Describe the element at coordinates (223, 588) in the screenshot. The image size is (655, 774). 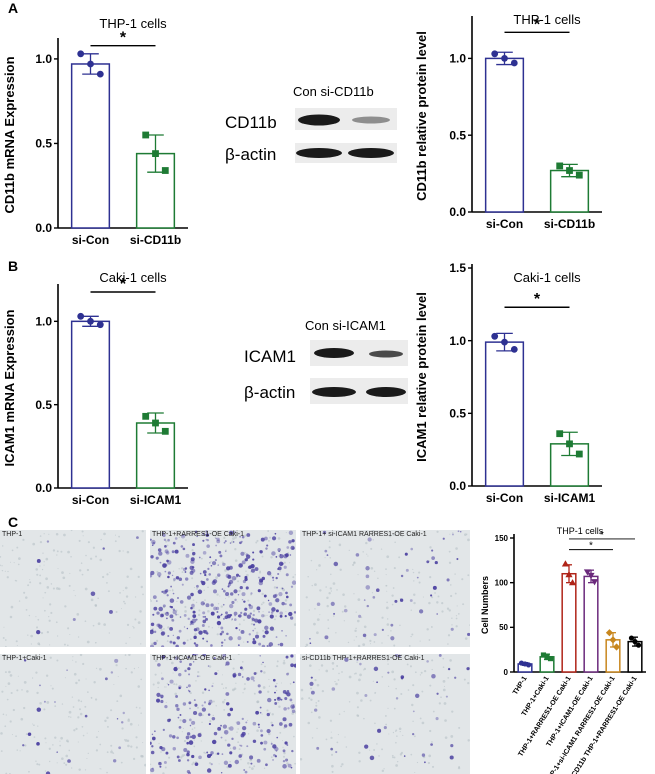
I see `micrograph-field` at that location.